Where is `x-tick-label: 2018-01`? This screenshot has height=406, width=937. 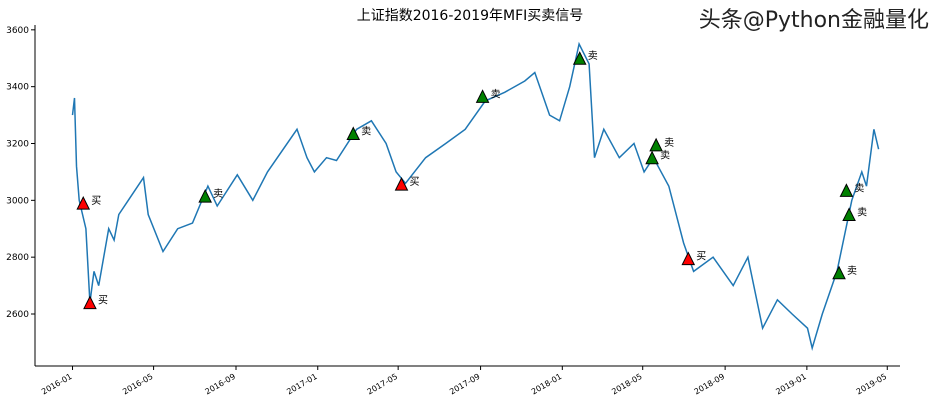 x-tick-label: 2018-01 is located at coordinates (546, 384).